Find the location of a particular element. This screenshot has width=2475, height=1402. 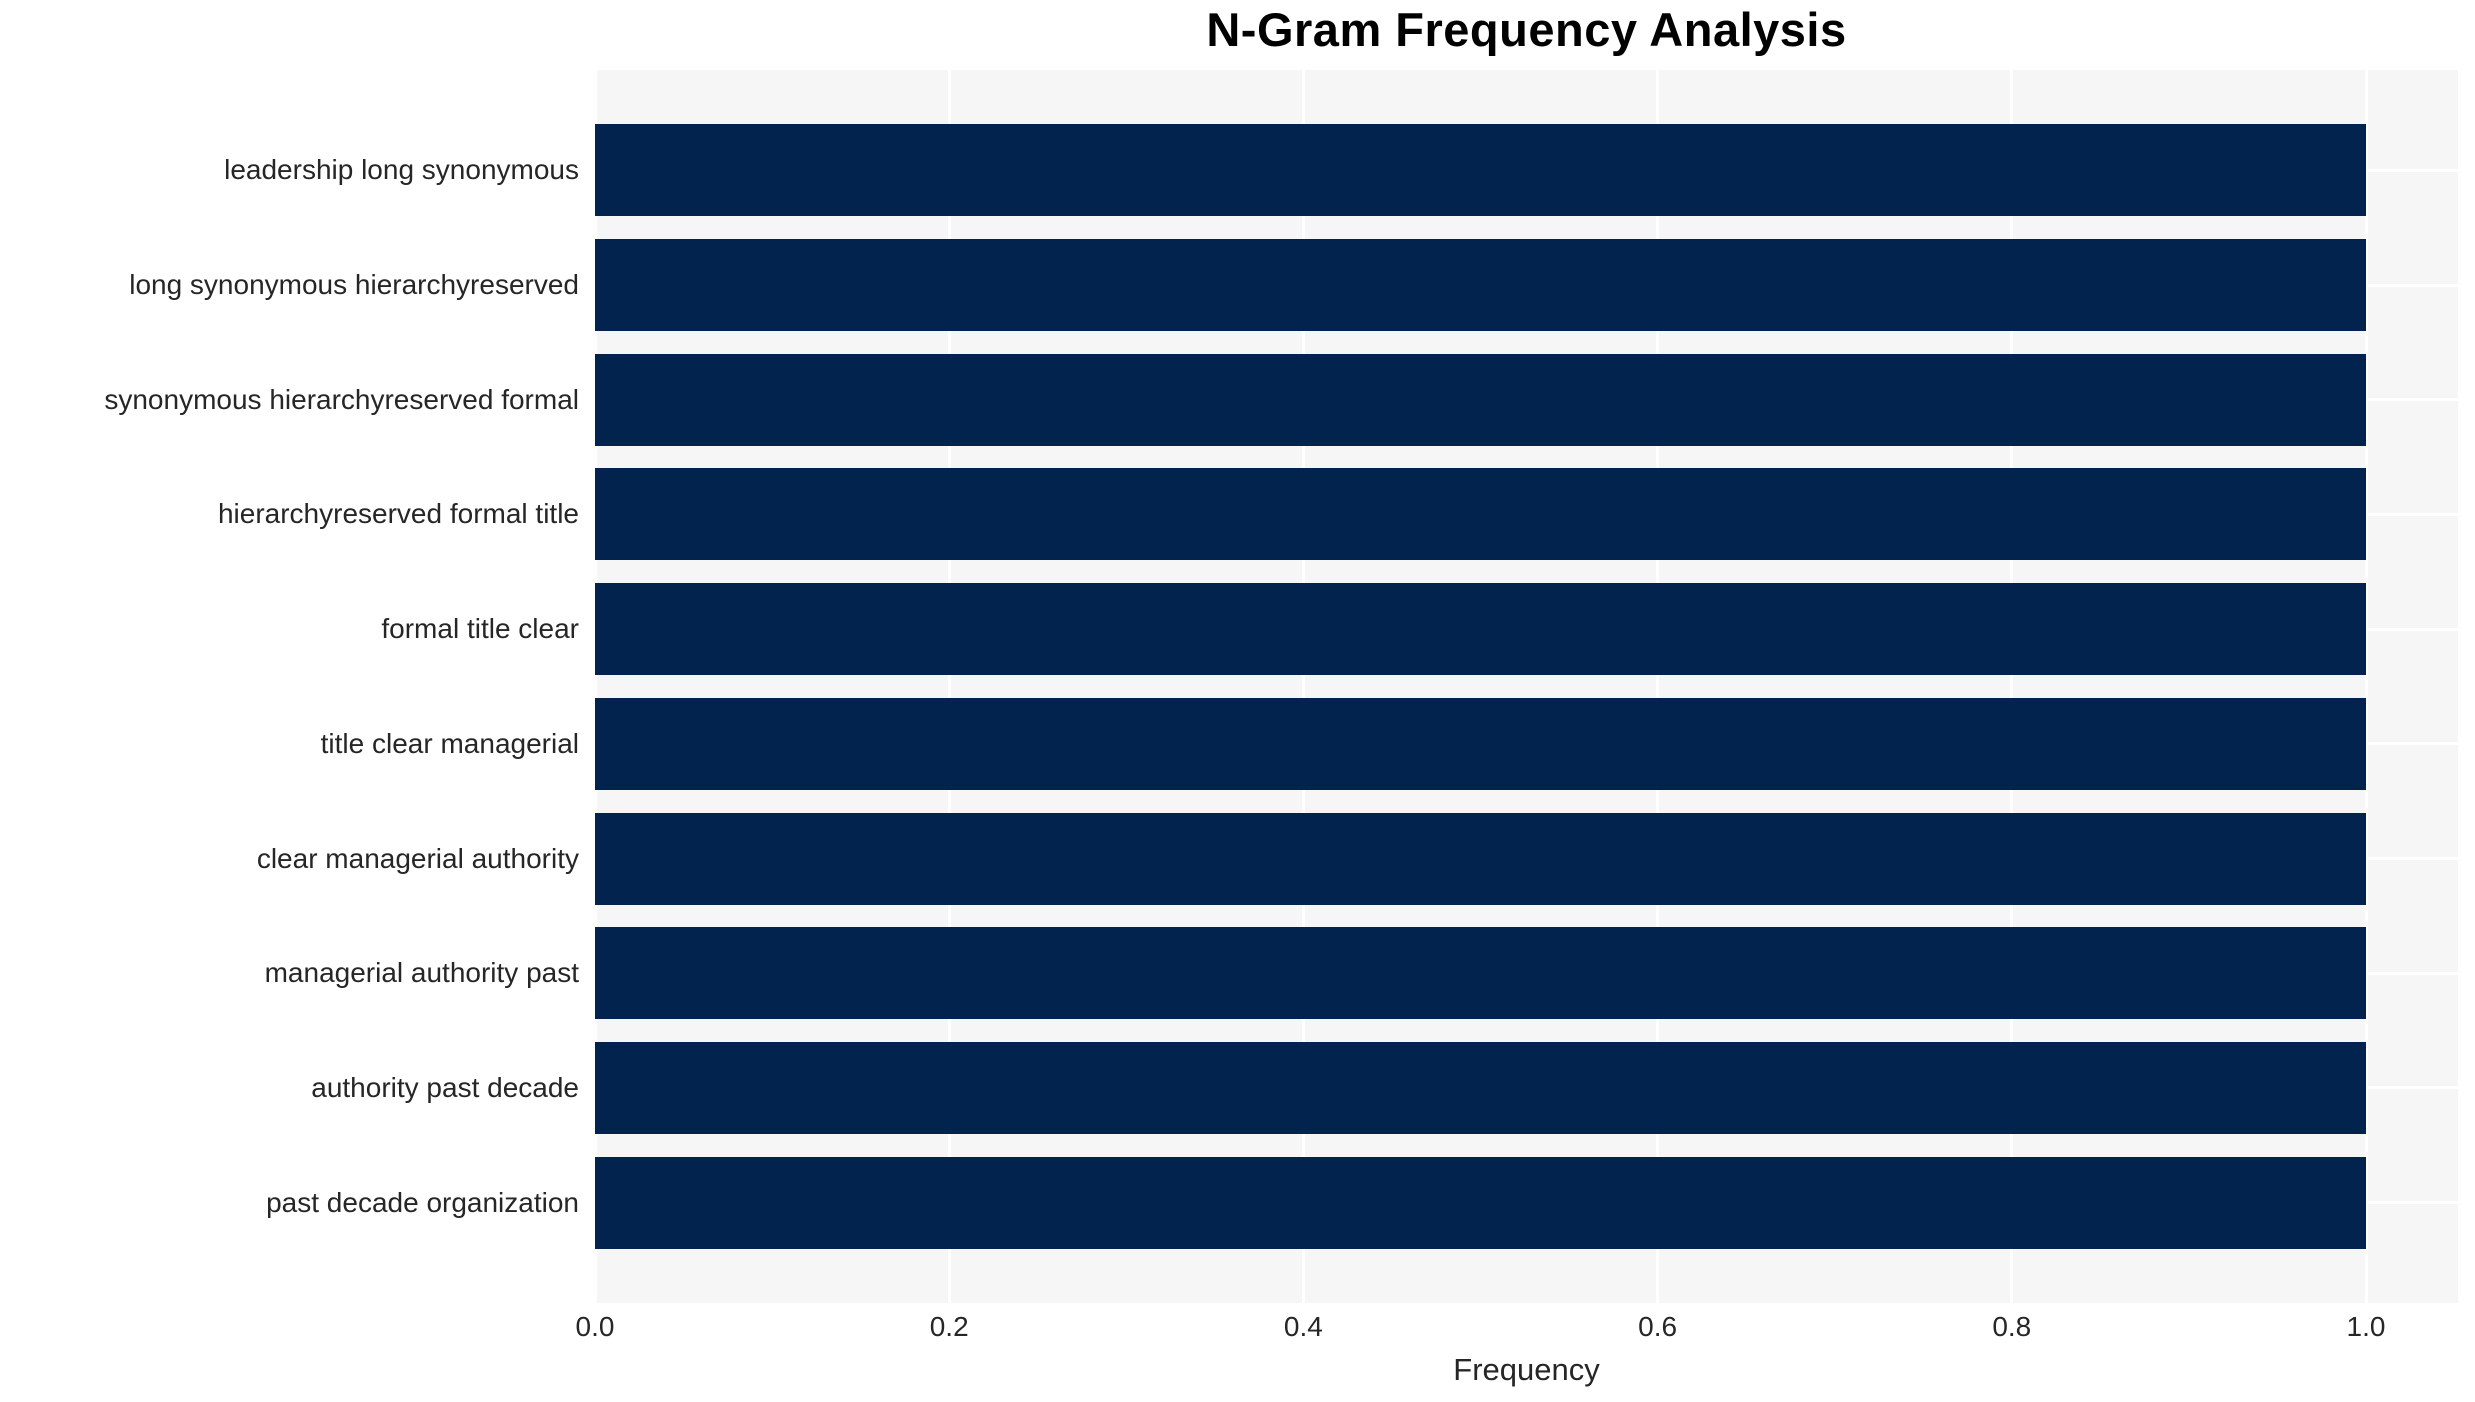

category-label: hierarchyreserved formal title is located at coordinates (398, 514).